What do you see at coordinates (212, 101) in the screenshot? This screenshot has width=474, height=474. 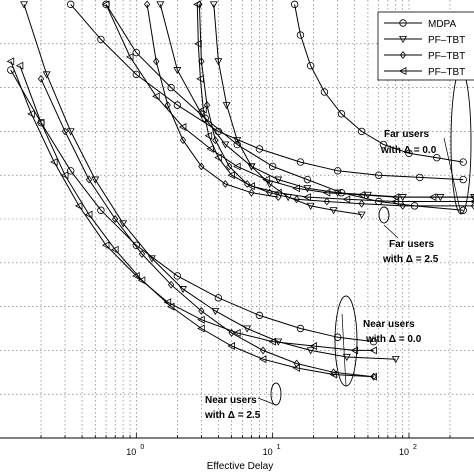 I see `series-diamond-mid` at bounding box center [212, 101].